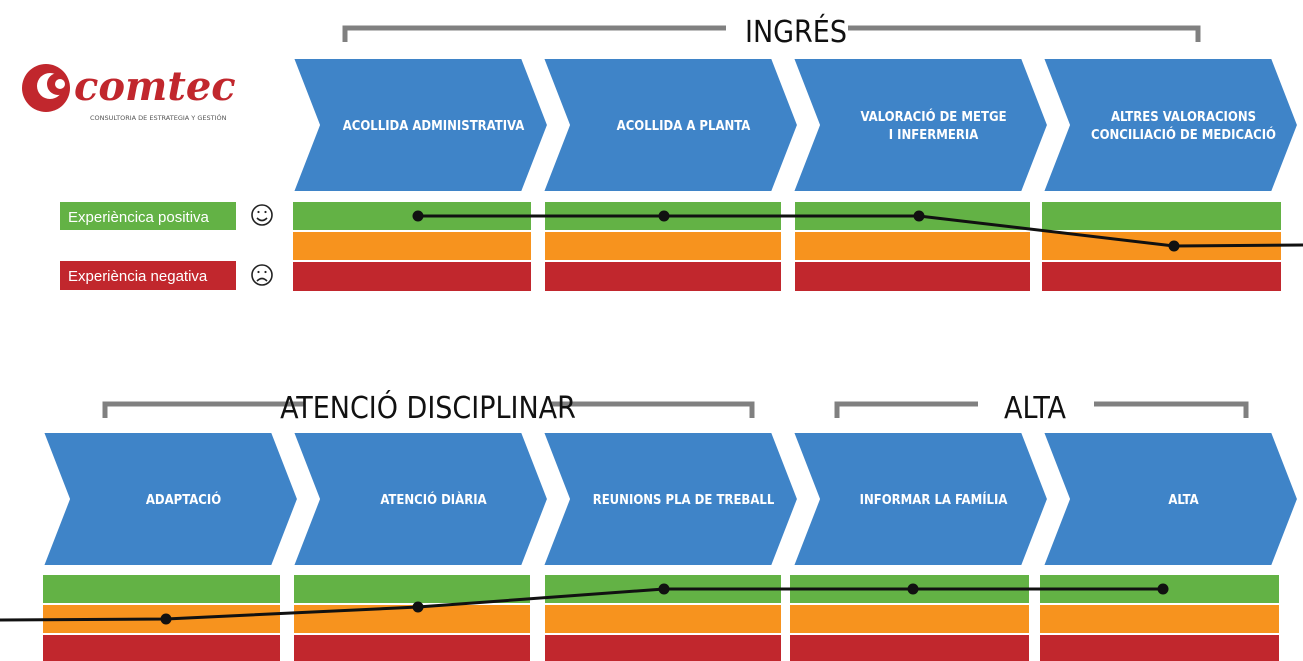 This screenshot has width=1303, height=661. I want to click on process-step: ATENCIÓ DIÀRIA, so click(420, 499).